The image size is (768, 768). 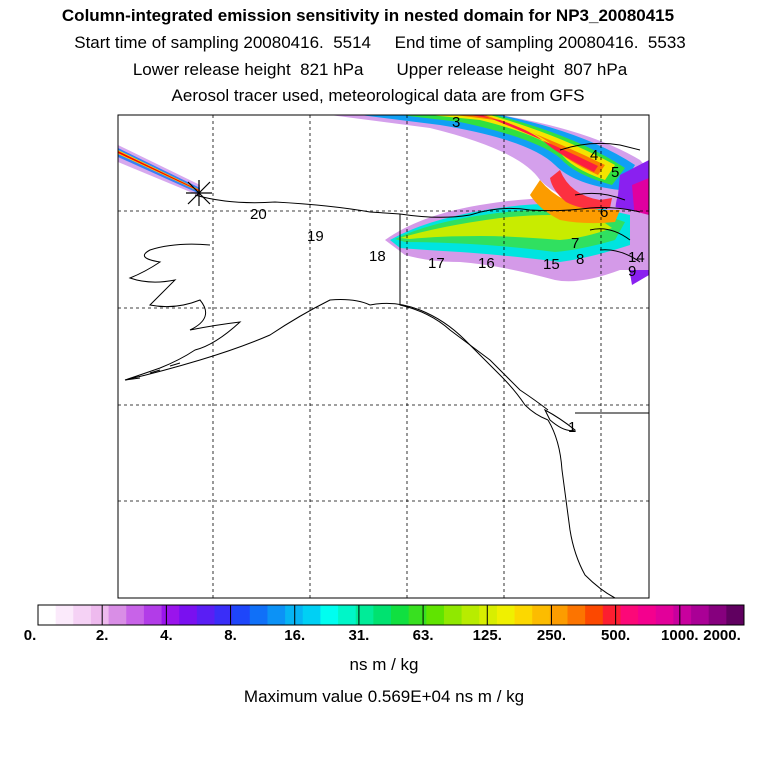 I want to click on bc-coast, so click(x=581, y=508).